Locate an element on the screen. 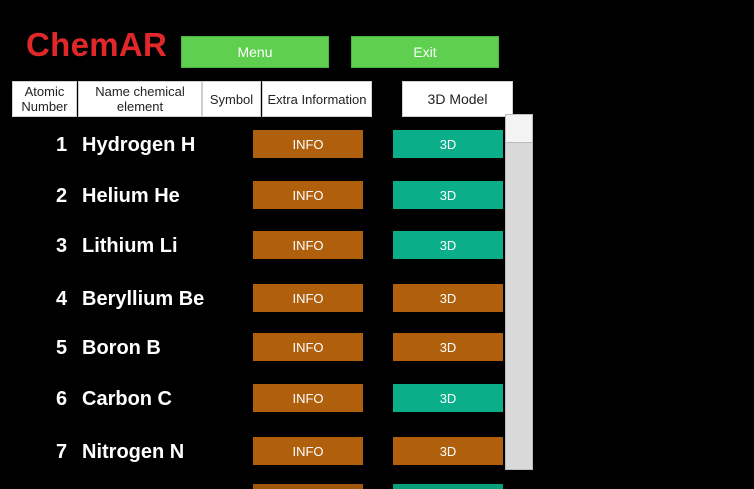  header-element-name: Name chemical element is located at coordinates (140, 99).